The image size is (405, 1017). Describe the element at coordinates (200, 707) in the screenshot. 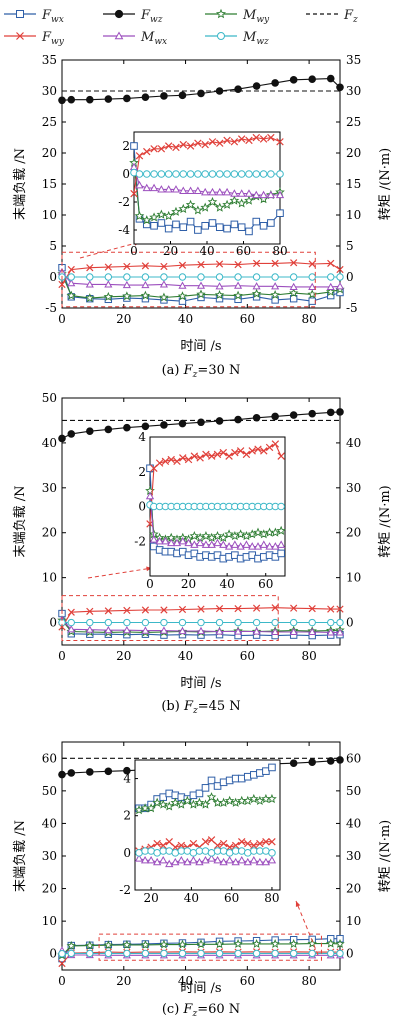

I see `panel-caption: (b) Fz=45 N` at that location.